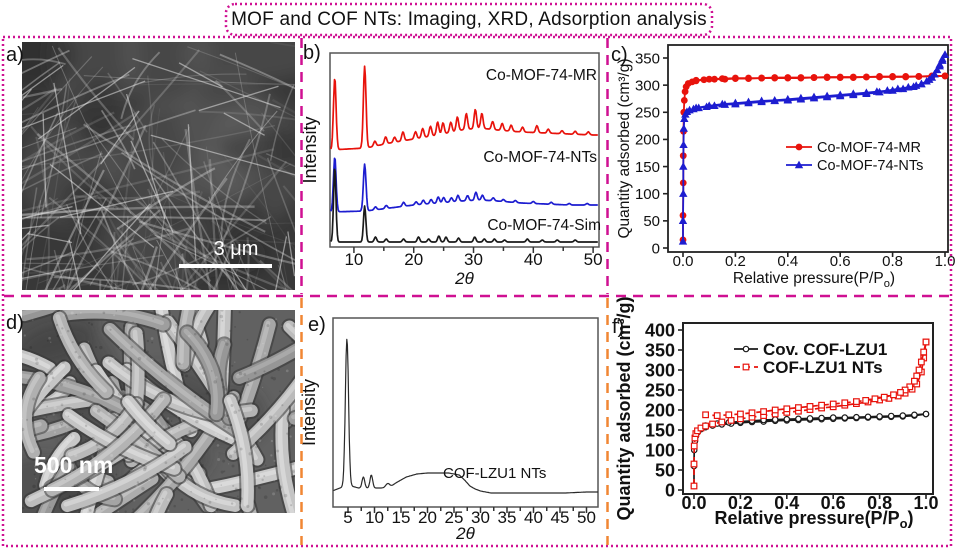 Image resolution: width=955 pixels, height=551 pixels. What do you see at coordinates (15, 55) in the screenshot?
I see `panel-label-a: a)` at bounding box center [15, 55].